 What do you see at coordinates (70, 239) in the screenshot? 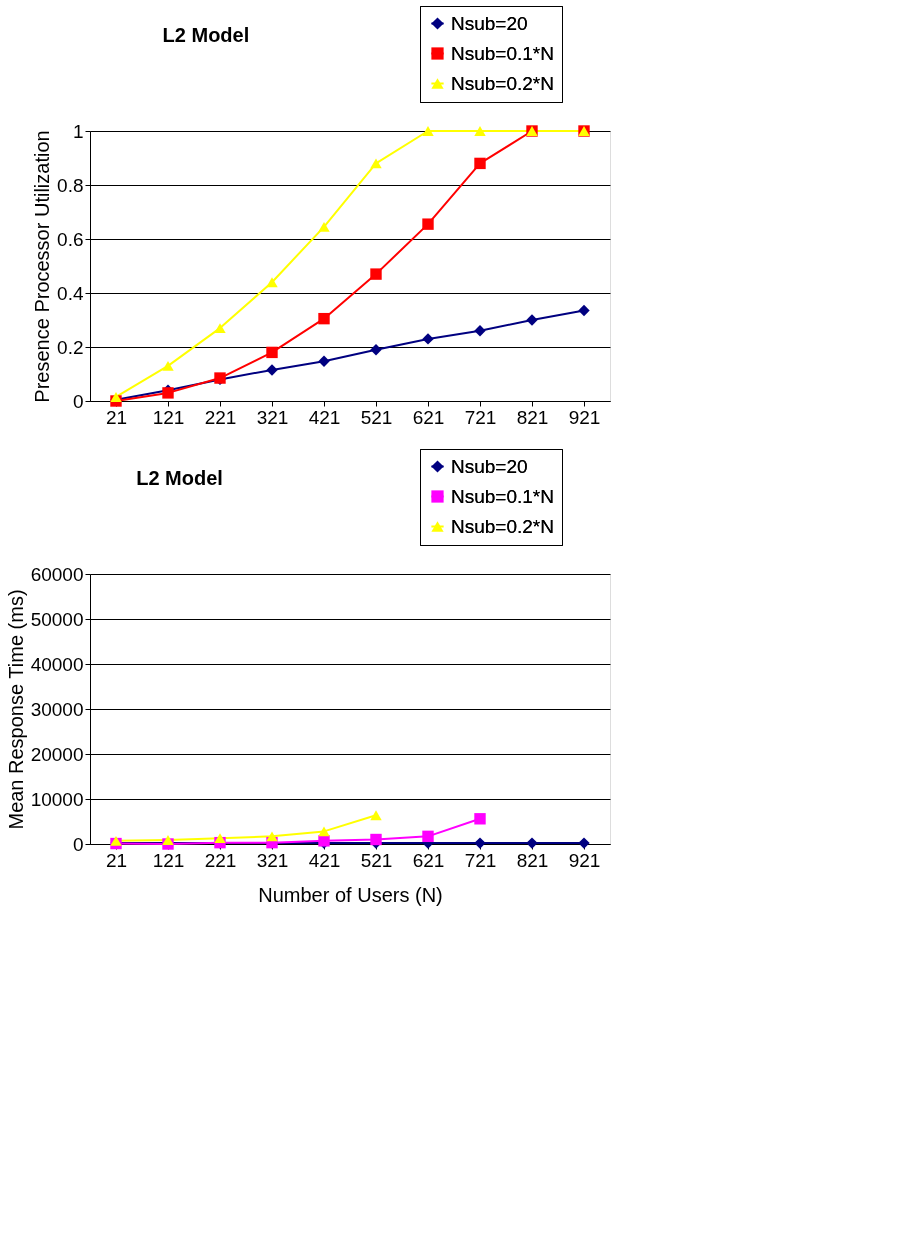
I see `y-tick-label: 0.6` at bounding box center [70, 239].